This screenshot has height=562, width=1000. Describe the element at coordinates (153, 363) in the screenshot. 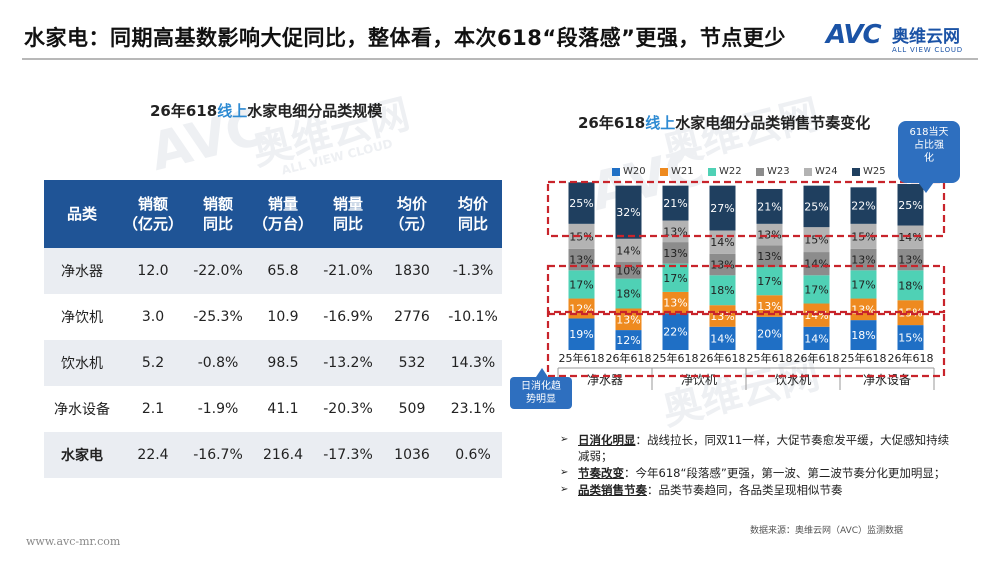

I see `table-cell: 5.2` at that location.